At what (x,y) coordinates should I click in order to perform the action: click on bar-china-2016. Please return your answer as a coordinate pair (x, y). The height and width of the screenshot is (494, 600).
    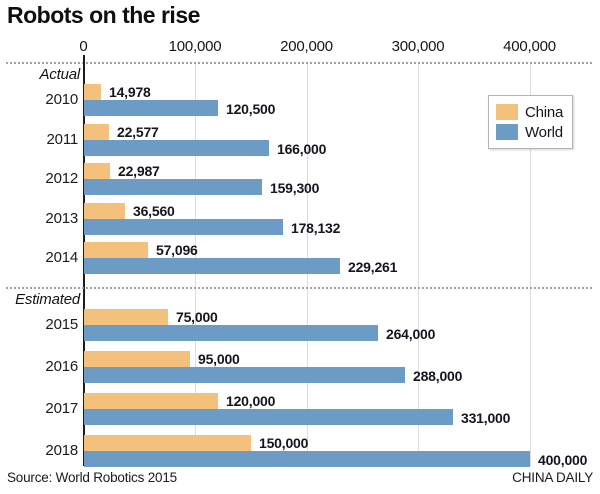
    Looking at the image, I should click on (137, 359).